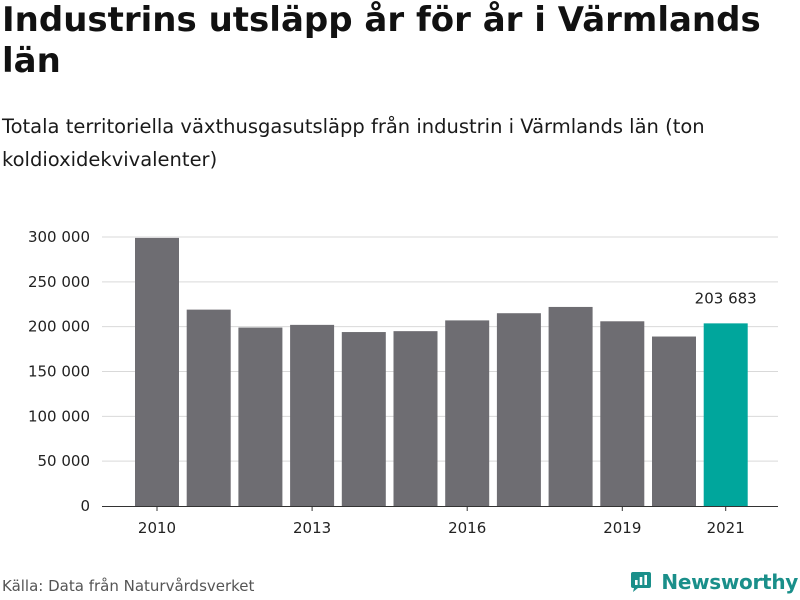 This screenshot has height=600, width=800. Describe the element at coordinates (59, 282) in the screenshot. I see `y-tick-label: 250 000` at that location.